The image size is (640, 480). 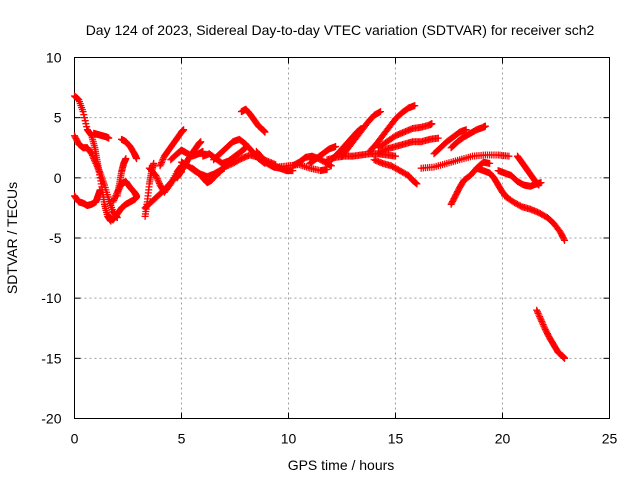 What do you see at coordinates (610, 439) in the screenshot?
I see `x-tick-label: 25` at bounding box center [610, 439].